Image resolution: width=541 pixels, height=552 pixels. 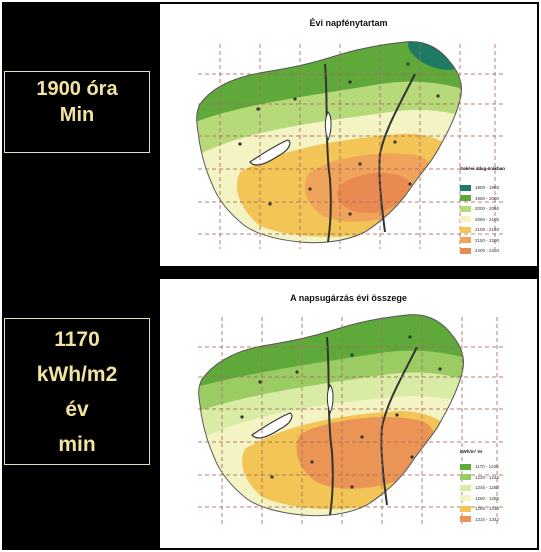 I want to click on sunshine-min-label: 1900 óra Min, so click(x=77, y=112).